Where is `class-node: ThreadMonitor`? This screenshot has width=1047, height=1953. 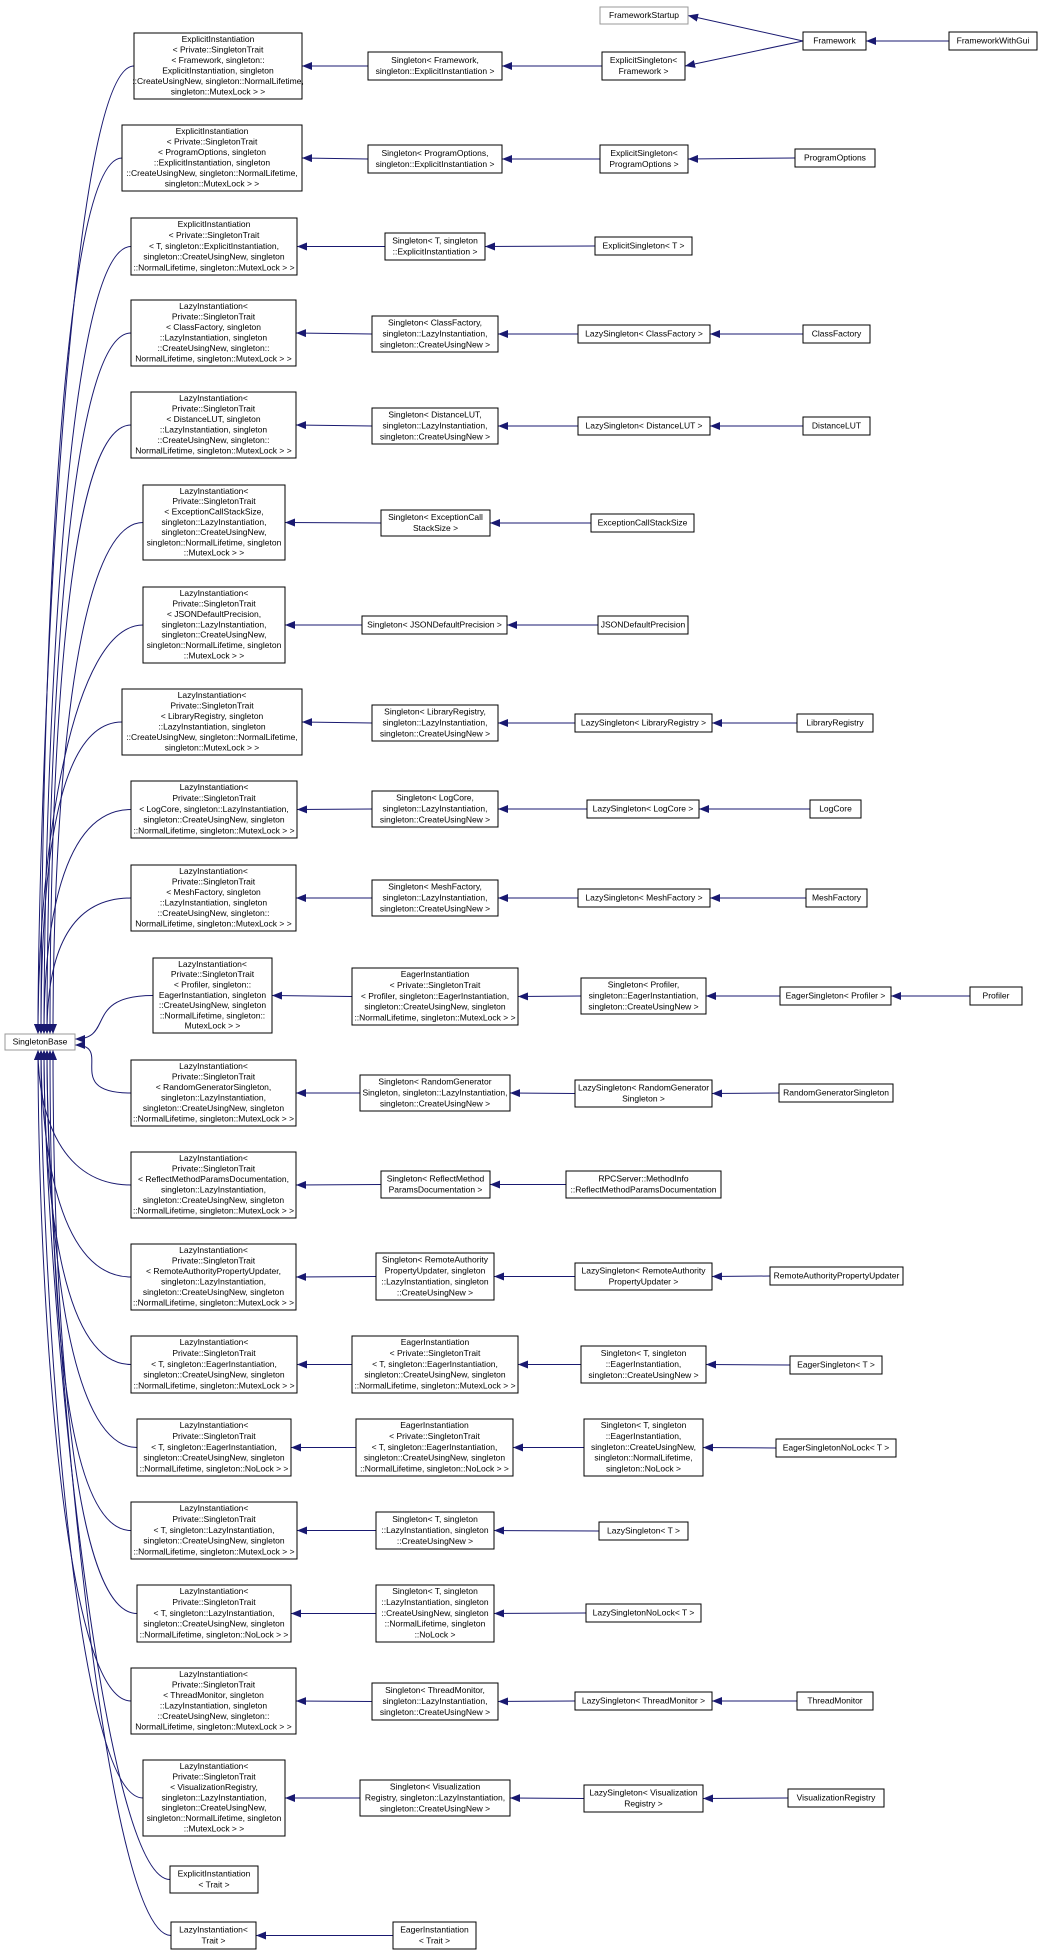
class-node: ThreadMonitor is located at coordinates (835, 1701).